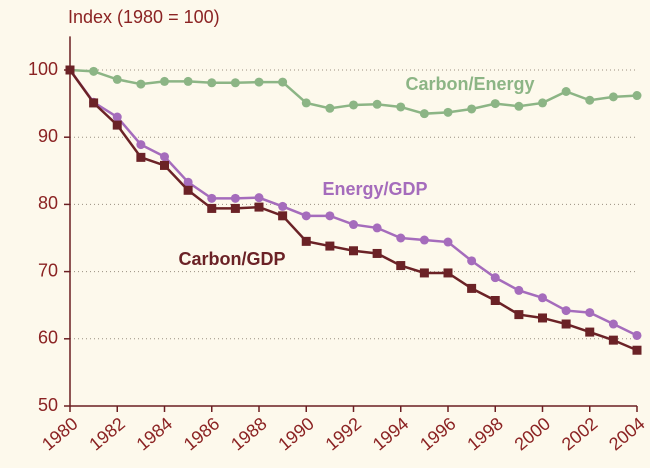 Image resolution: width=650 pixels, height=468 pixels. Describe the element at coordinates (296, 433) in the screenshot. I see `x-tick-label: 1990` at that location.